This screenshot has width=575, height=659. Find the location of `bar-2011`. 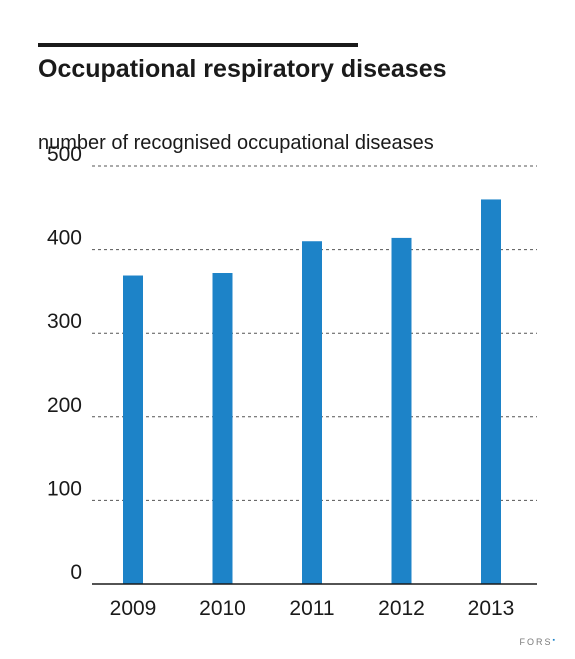

bar-2011 is located at coordinates (312, 413).